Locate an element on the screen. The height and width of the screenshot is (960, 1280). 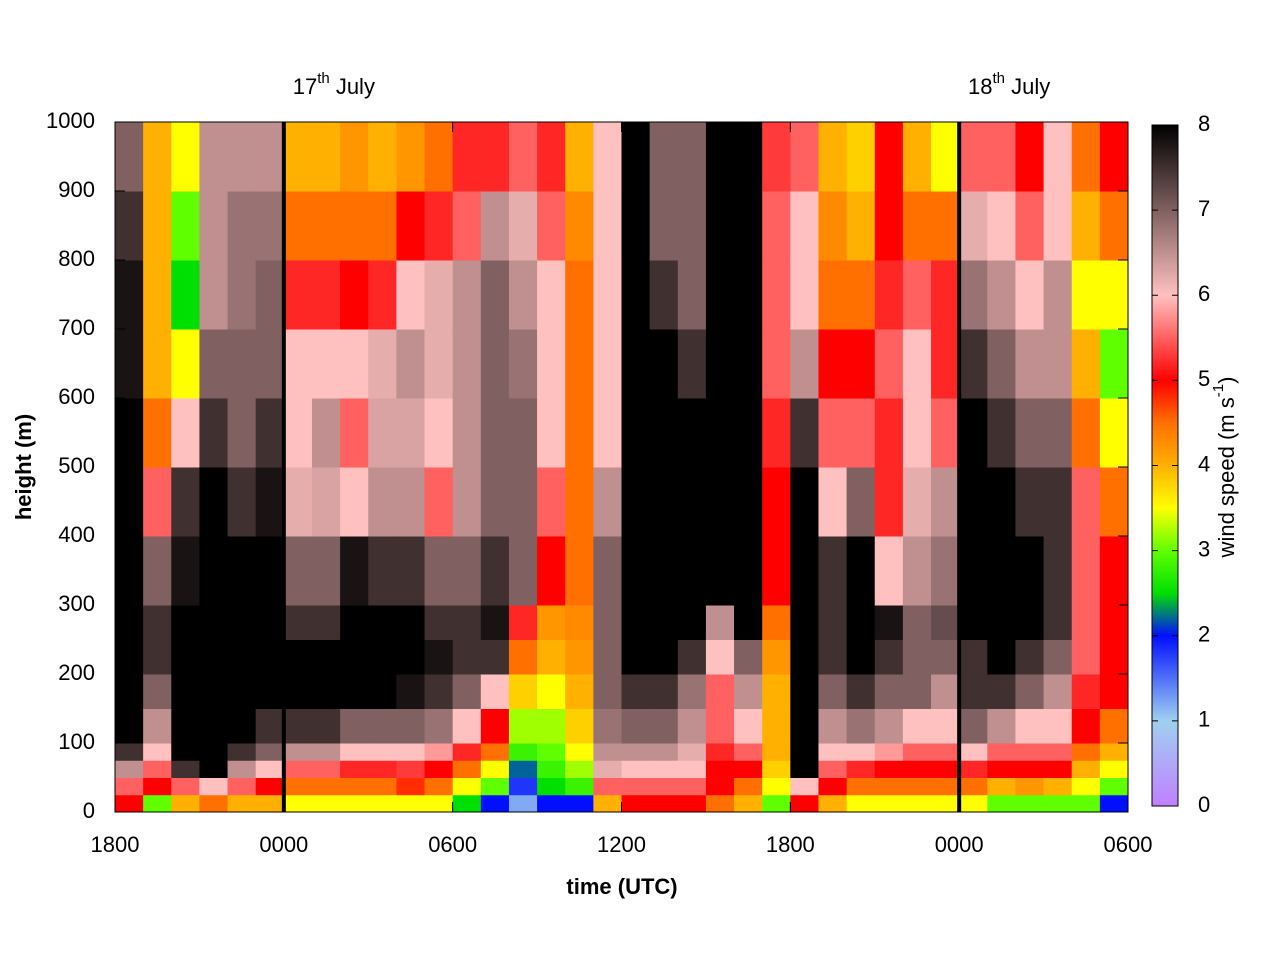
colorbar-tick-label: 8 is located at coordinates (1204, 123).